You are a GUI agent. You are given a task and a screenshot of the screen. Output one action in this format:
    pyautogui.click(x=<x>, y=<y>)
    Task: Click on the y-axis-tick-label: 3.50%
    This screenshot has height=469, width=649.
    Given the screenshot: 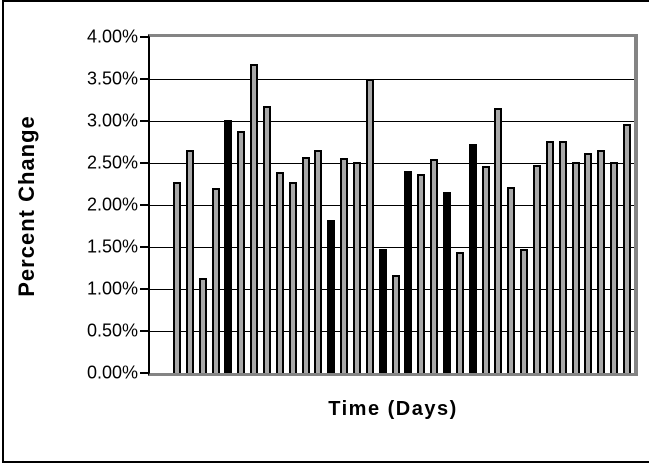 What is the action you would take?
    pyautogui.click(x=112, y=78)
    